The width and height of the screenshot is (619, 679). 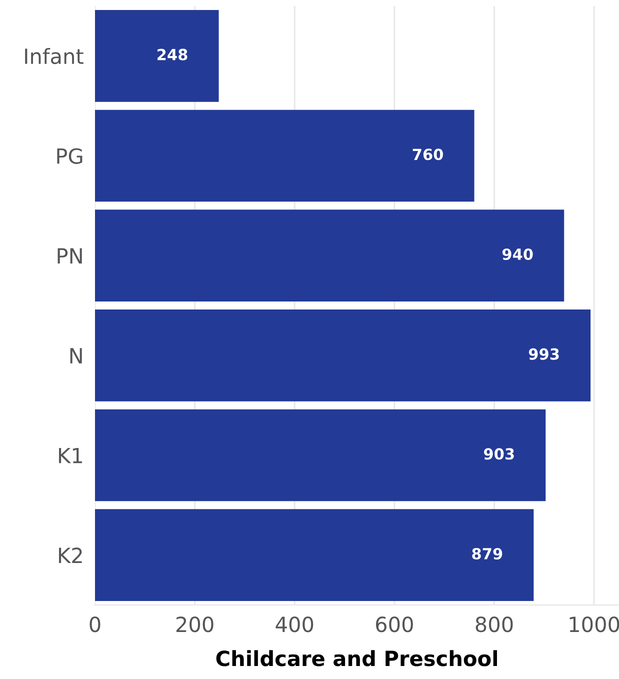 What do you see at coordinates (487, 554) in the screenshot?
I see `data-label: 879` at bounding box center [487, 554].